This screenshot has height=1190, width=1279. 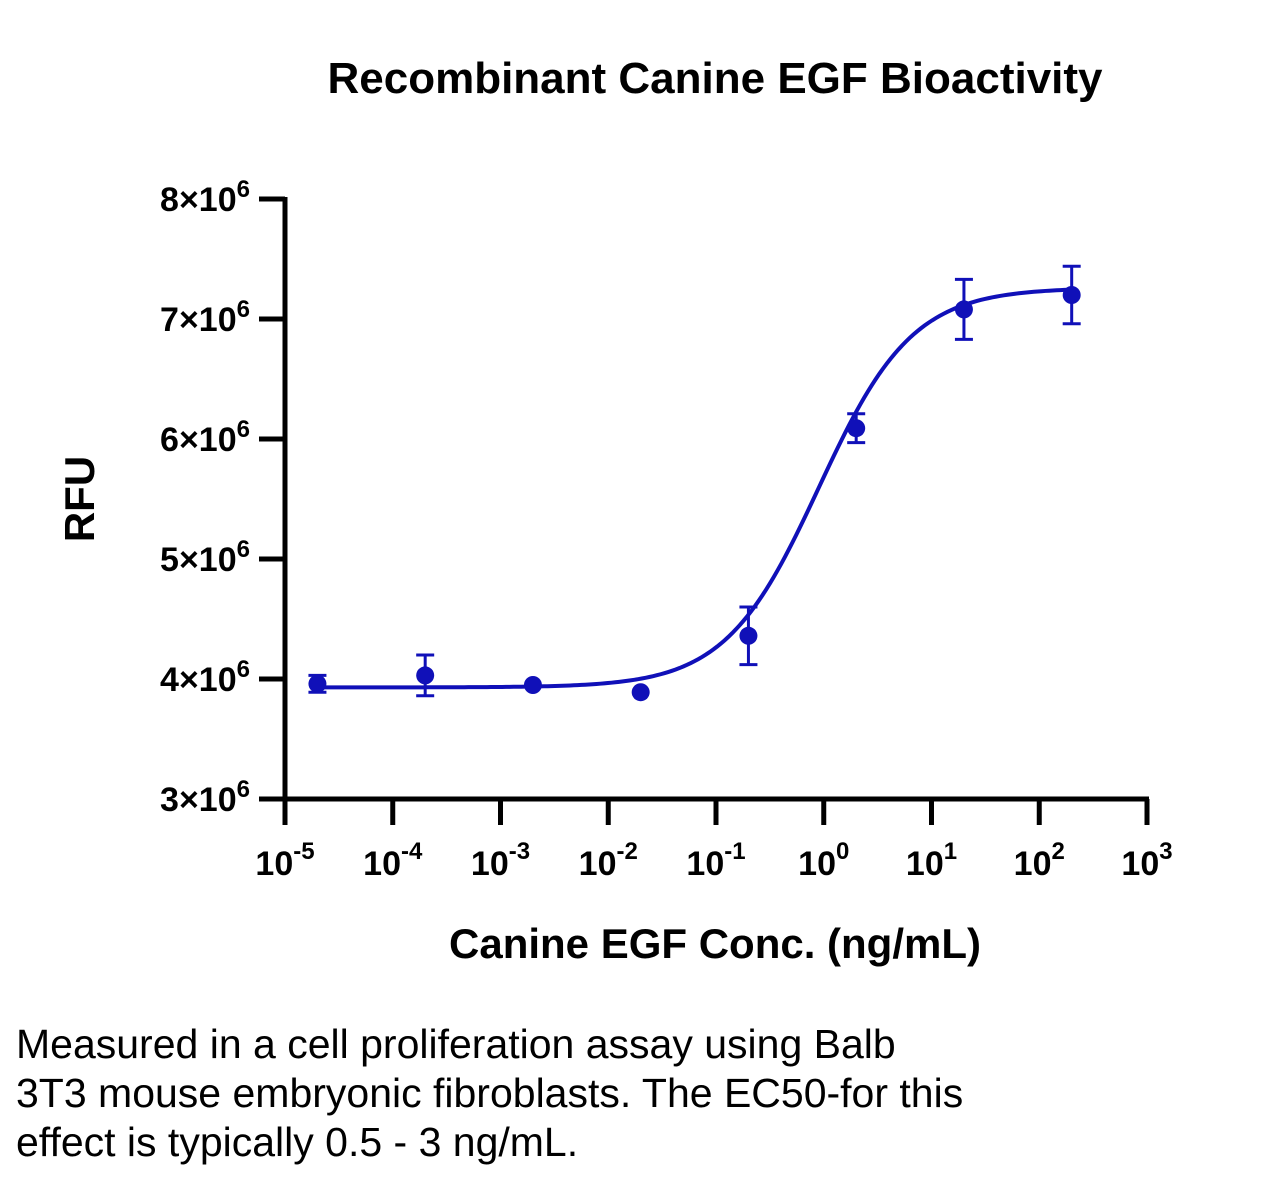 What do you see at coordinates (205, 437) in the screenshot?
I see `y-tick-label-3: 6×10⁶` at bounding box center [205, 437].